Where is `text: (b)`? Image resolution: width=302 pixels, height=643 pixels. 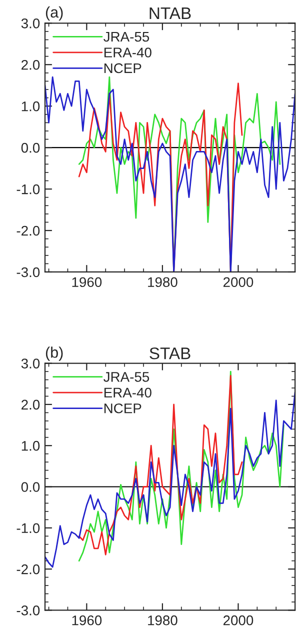
text: (b) is located at coordinates (54, 353).